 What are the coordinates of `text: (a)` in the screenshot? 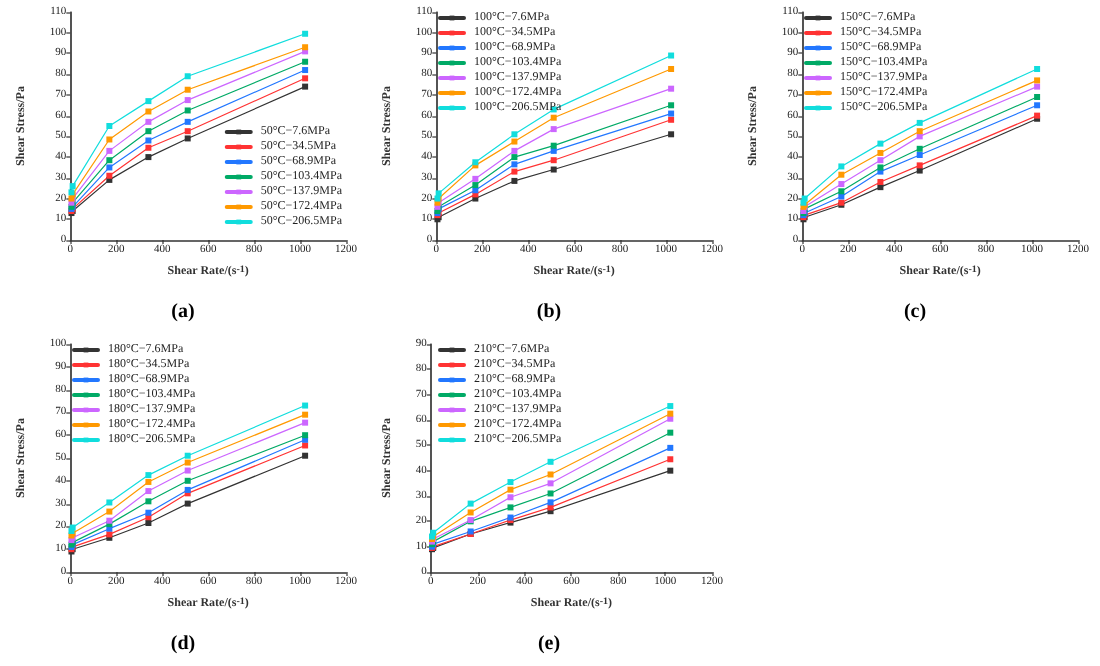 It's located at (183, 312).